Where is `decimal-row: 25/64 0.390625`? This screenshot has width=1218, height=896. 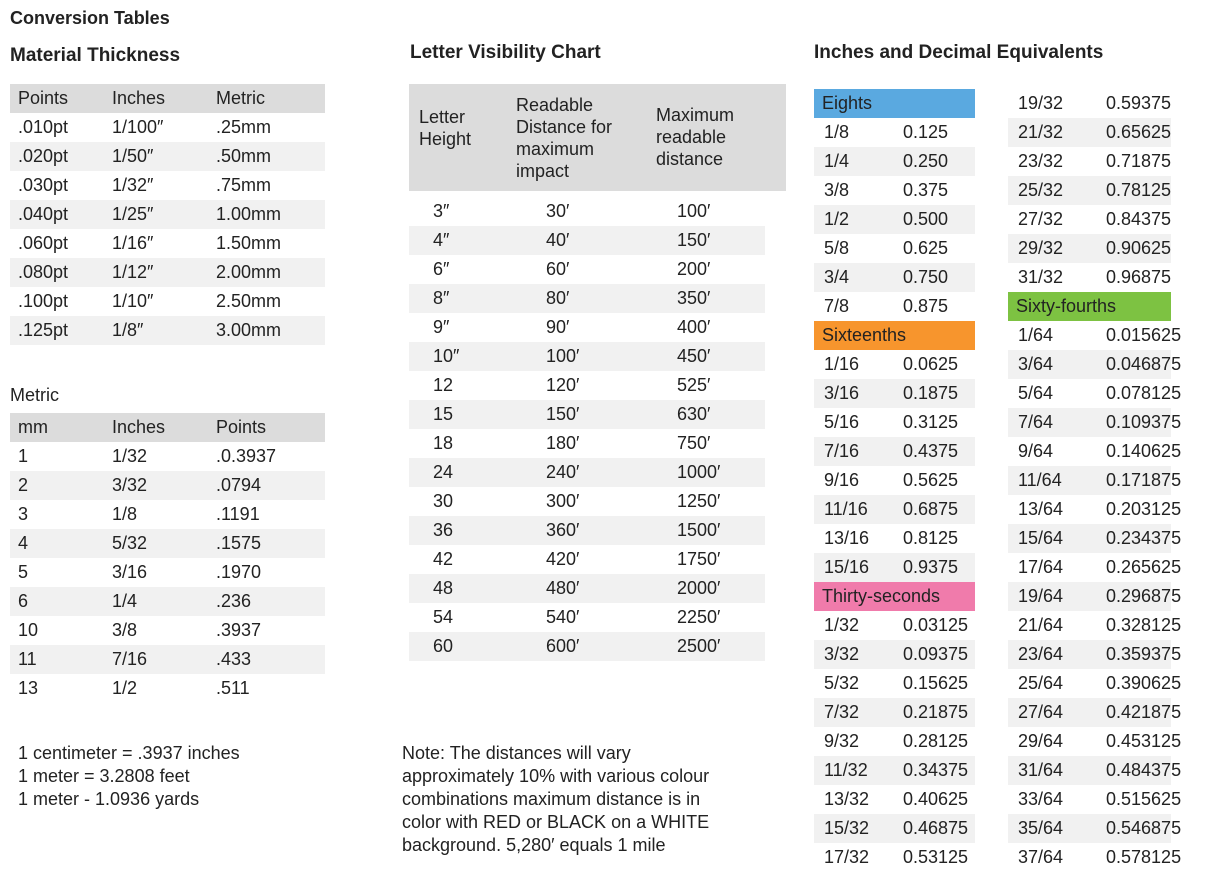 decimal-row: 25/64 0.390625 is located at coordinates (1094, 683).